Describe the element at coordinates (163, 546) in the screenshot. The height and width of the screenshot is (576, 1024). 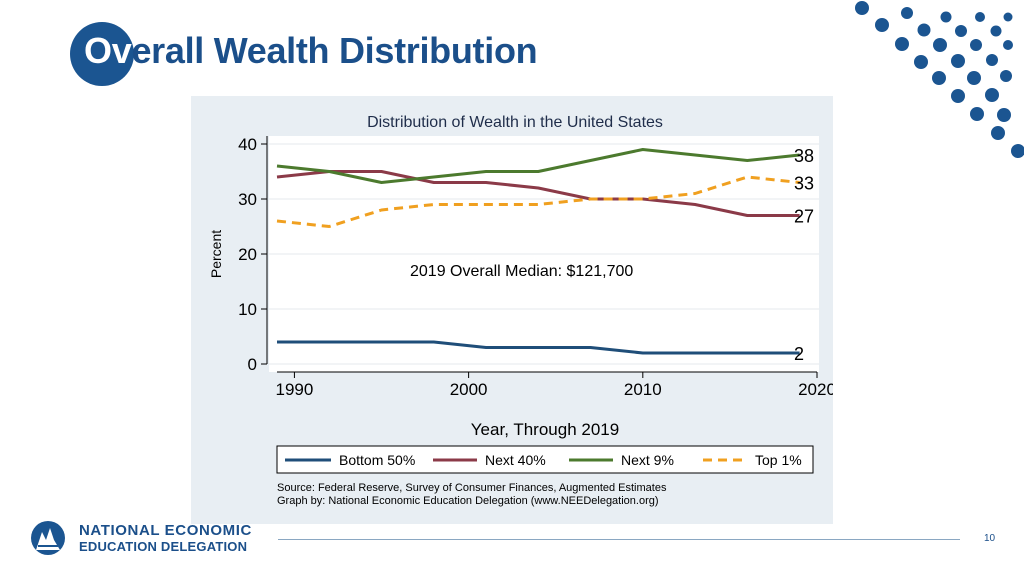
I see `org-name-line2: EDUCATION DELEGATION` at that location.